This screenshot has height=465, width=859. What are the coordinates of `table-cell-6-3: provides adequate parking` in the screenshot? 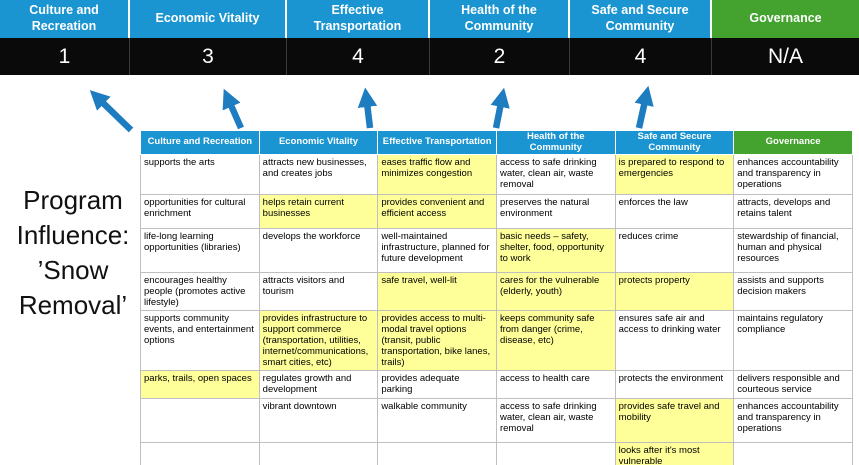 It's located at (437, 385).